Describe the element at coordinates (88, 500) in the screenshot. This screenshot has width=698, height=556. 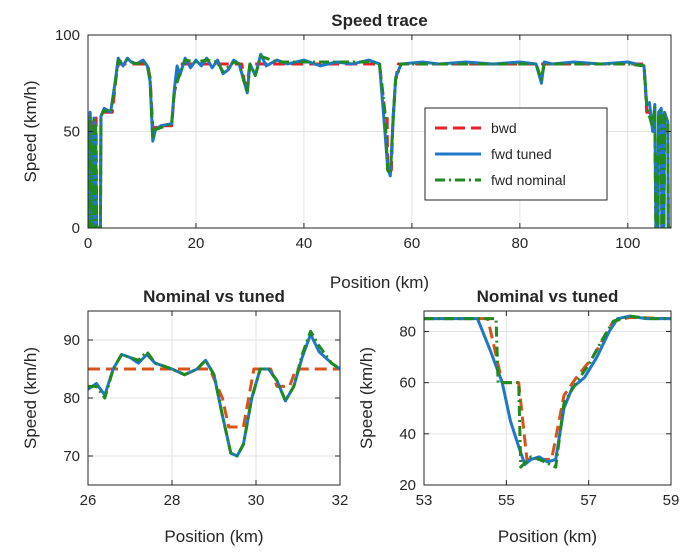
I see `x-tick-label: 26` at that location.